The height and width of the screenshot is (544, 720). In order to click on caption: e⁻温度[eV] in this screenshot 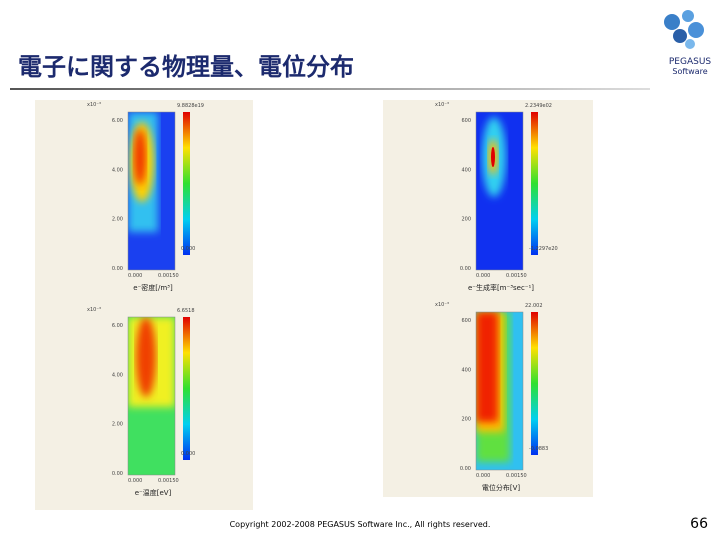, I will do `click(153, 492)`.